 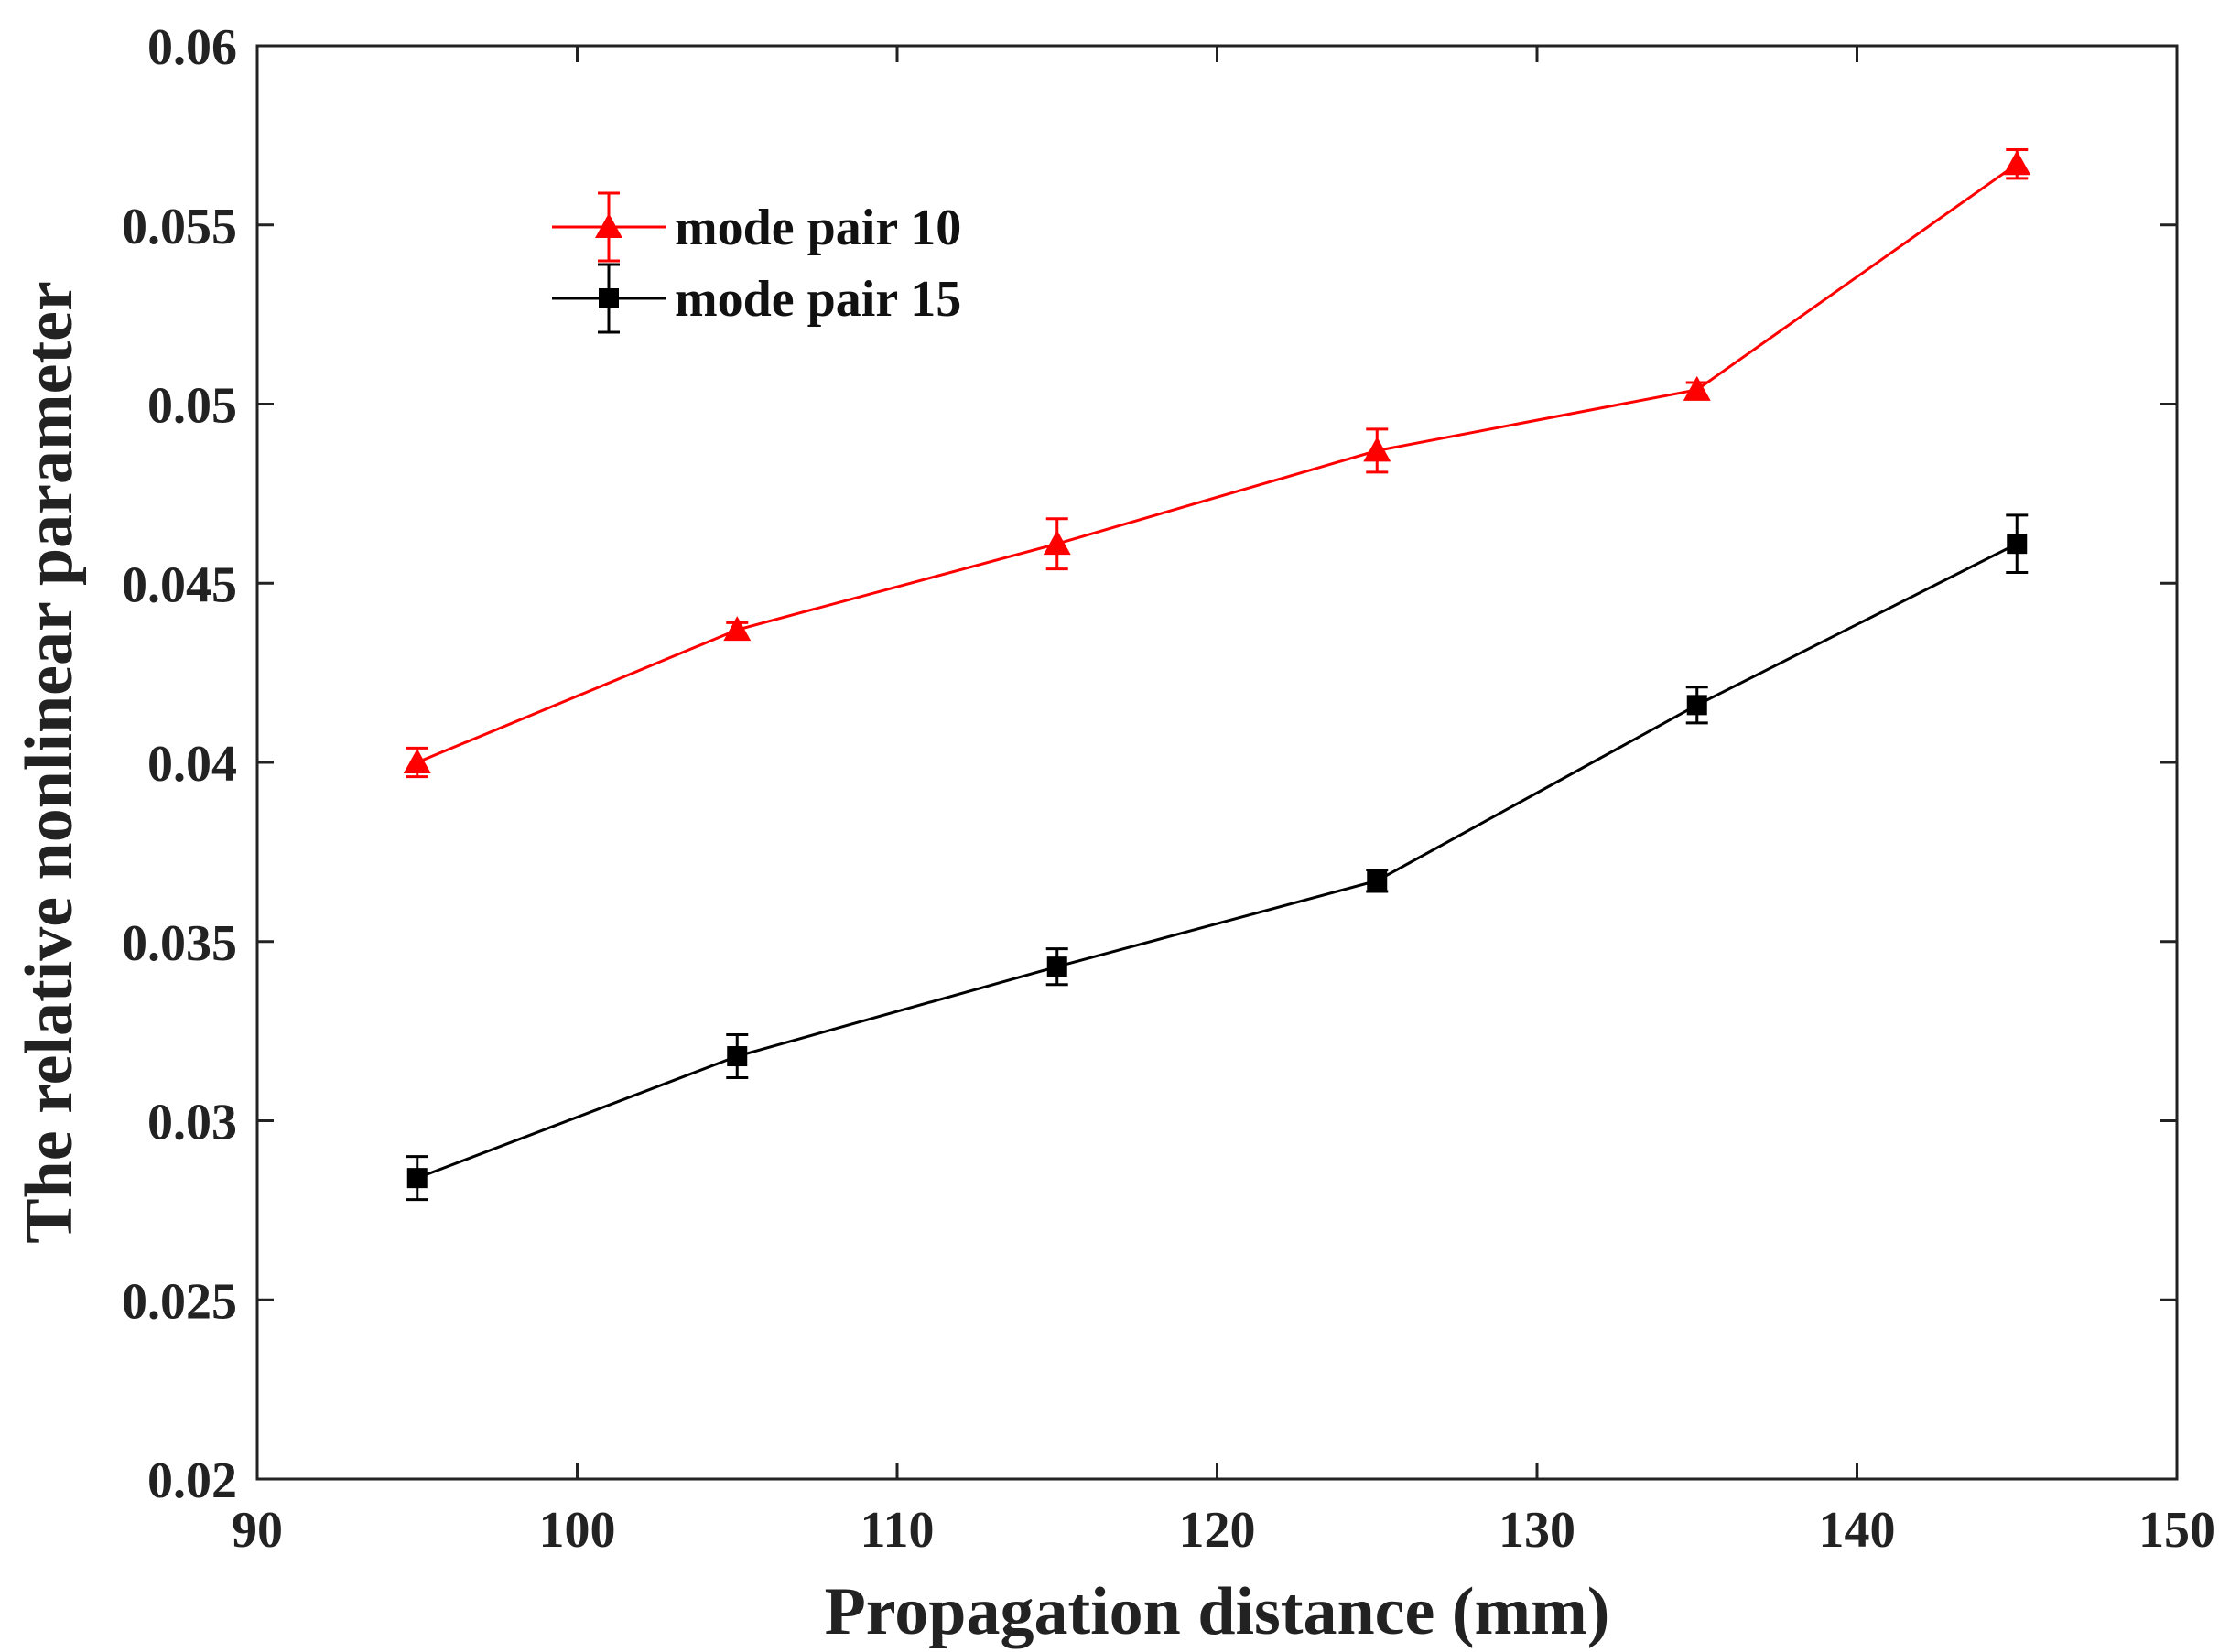 I want to click on x-axis-title: Propagation distance (mm), so click(x=1217, y=1611).